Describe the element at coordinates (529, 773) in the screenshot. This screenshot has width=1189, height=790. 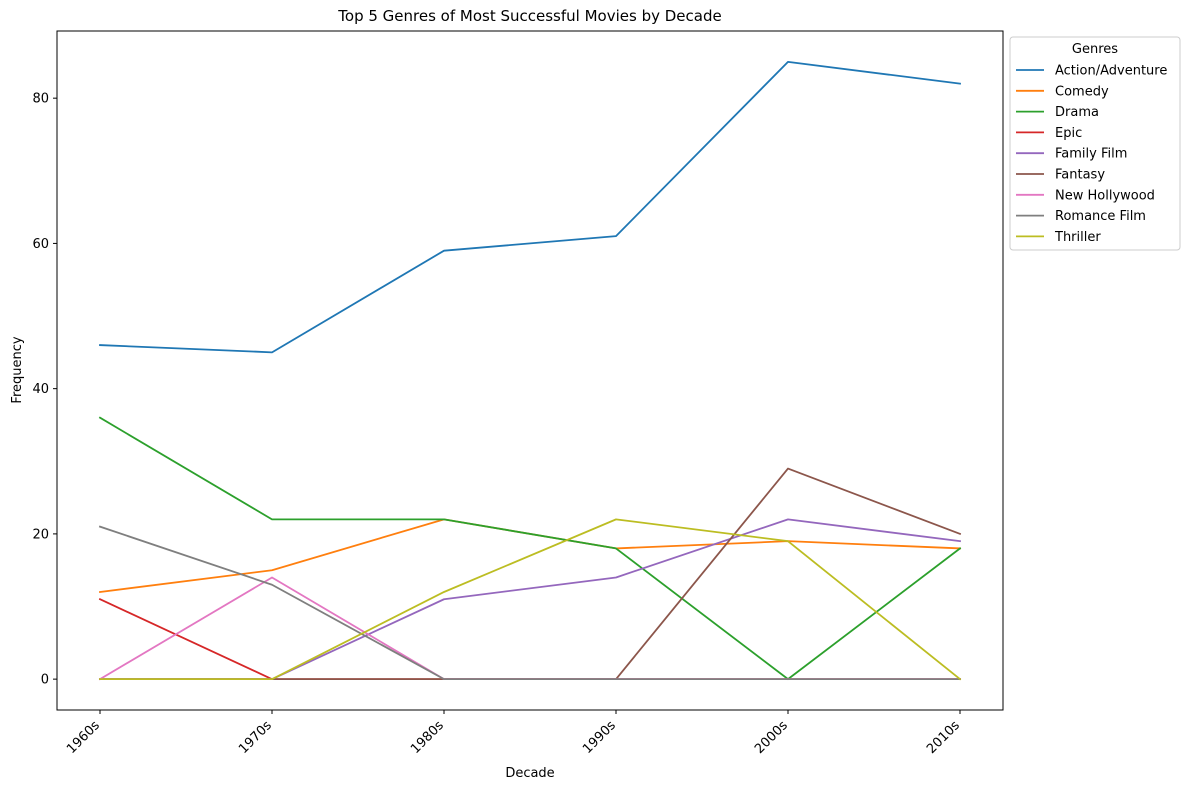
I see `x-axis-label: Decade` at that location.